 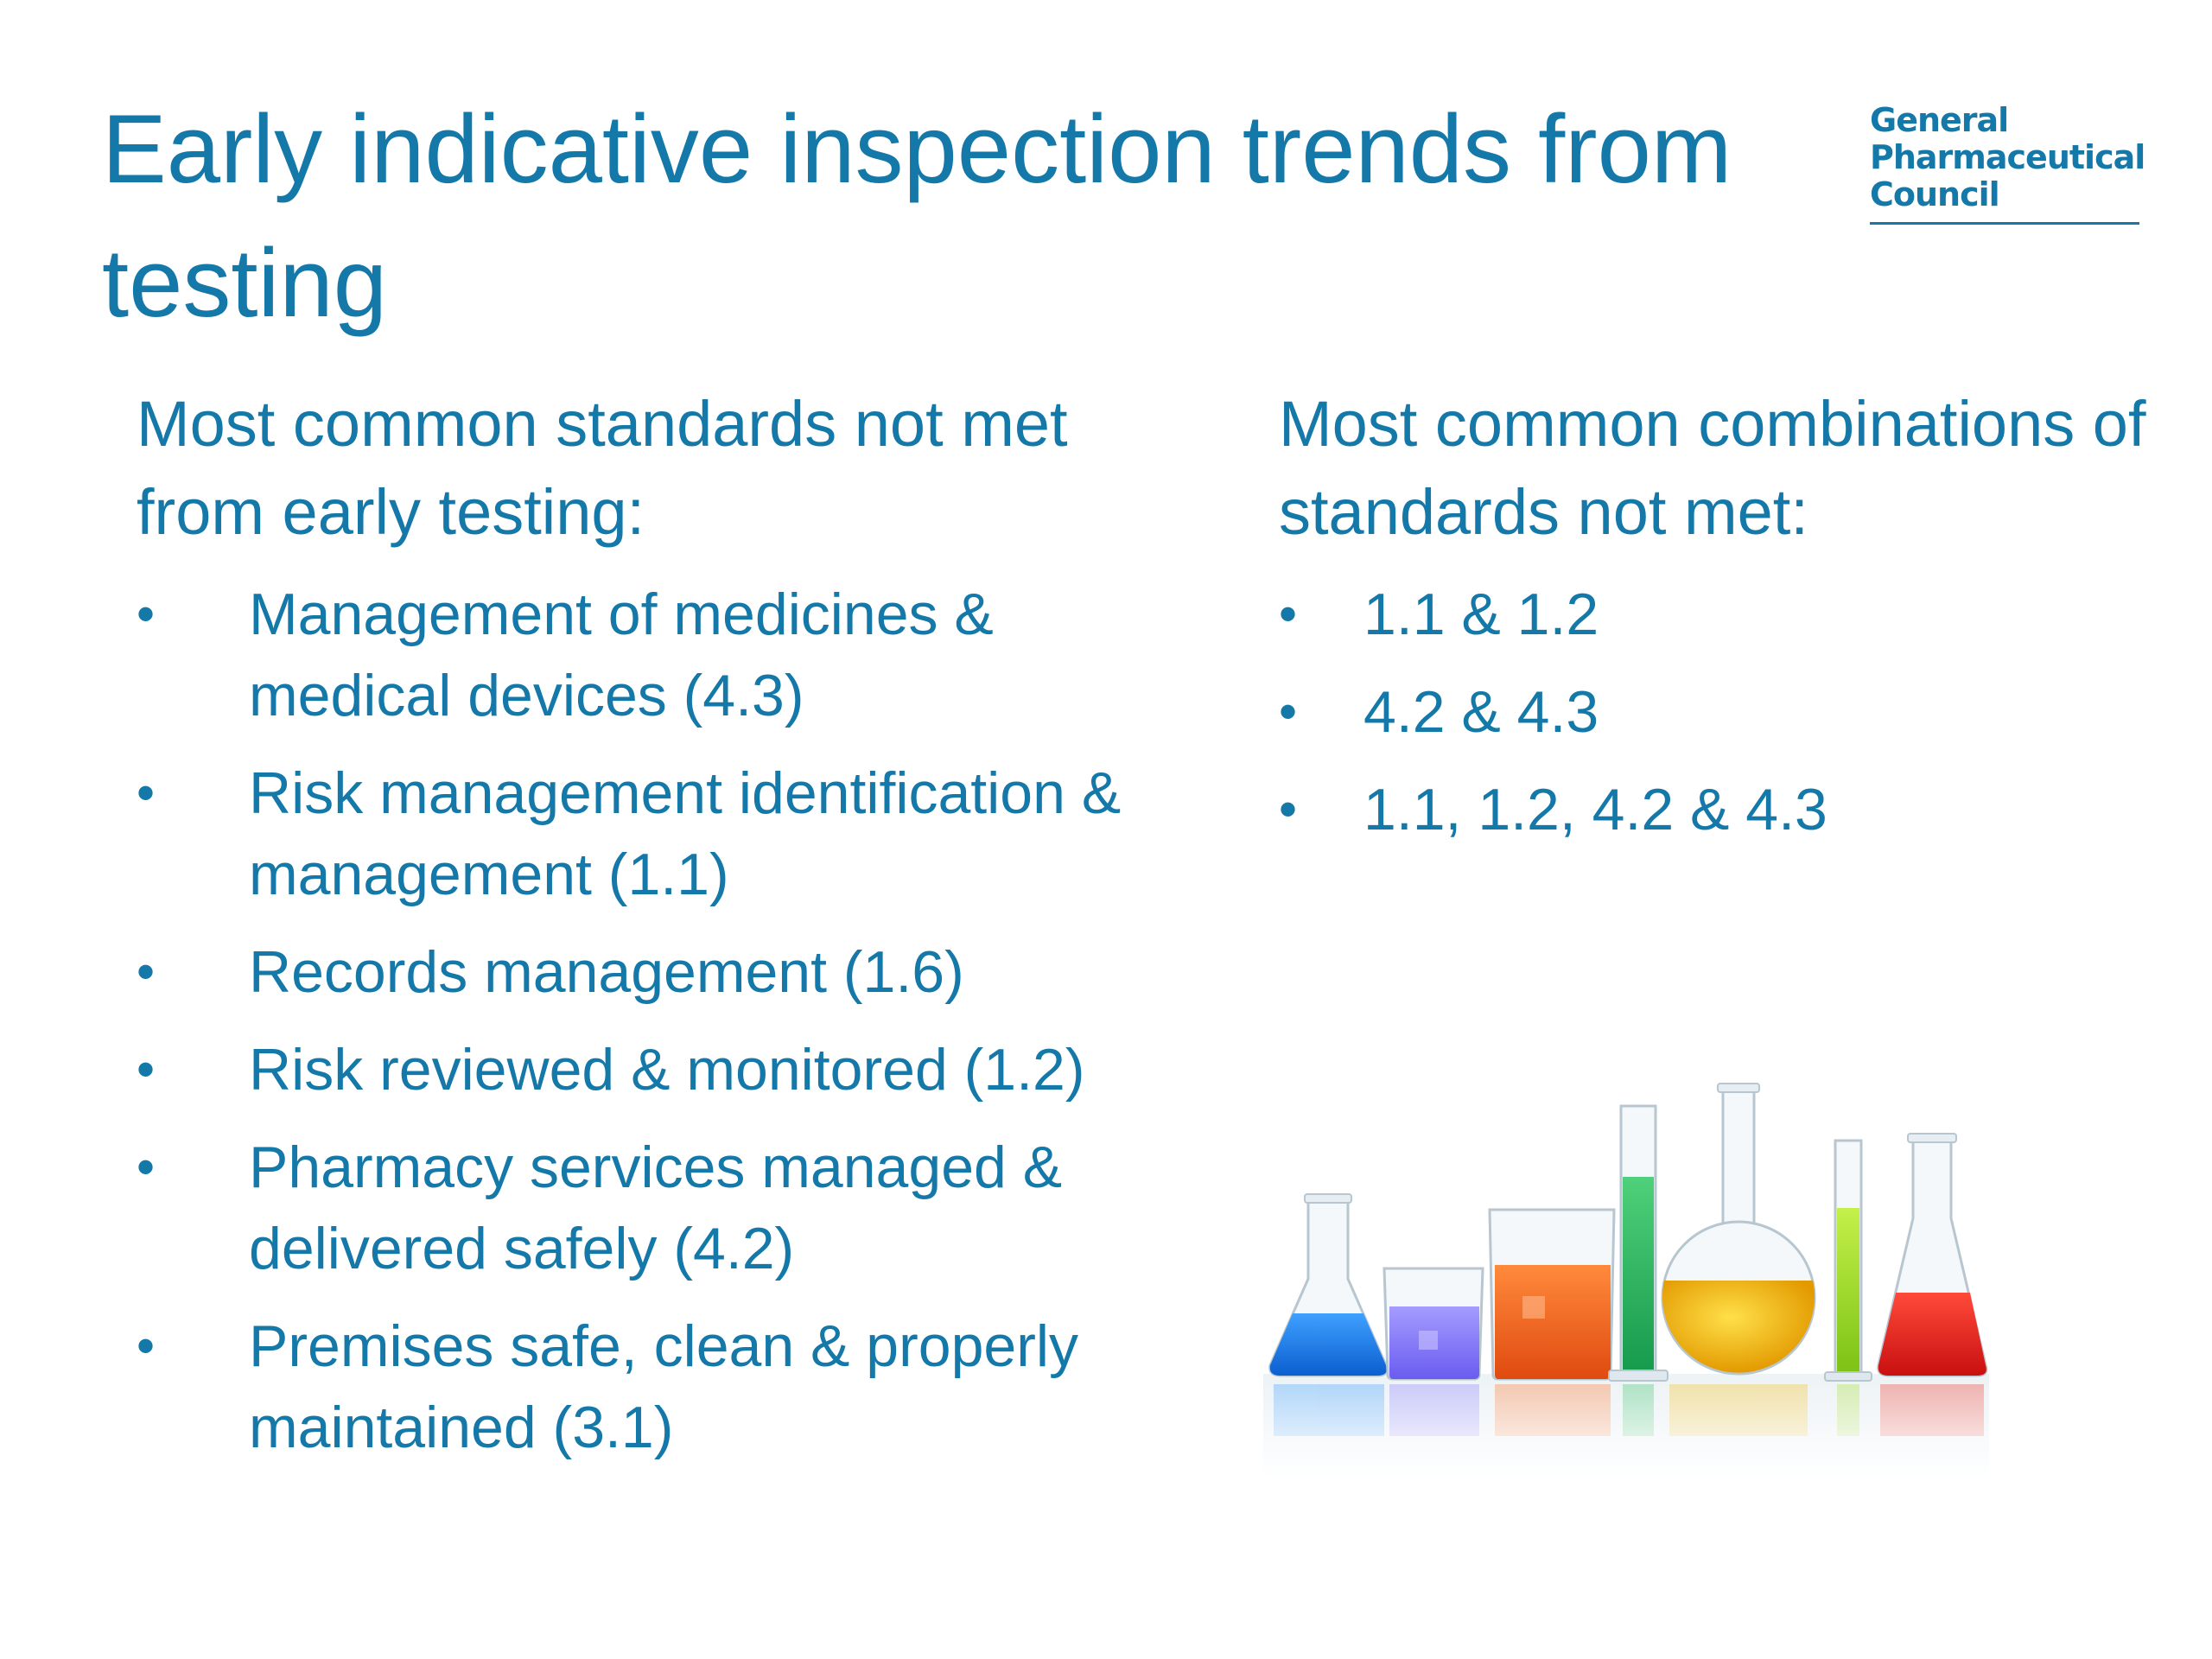 I want to click on logo-line-1: General, so click(x=1939, y=120).